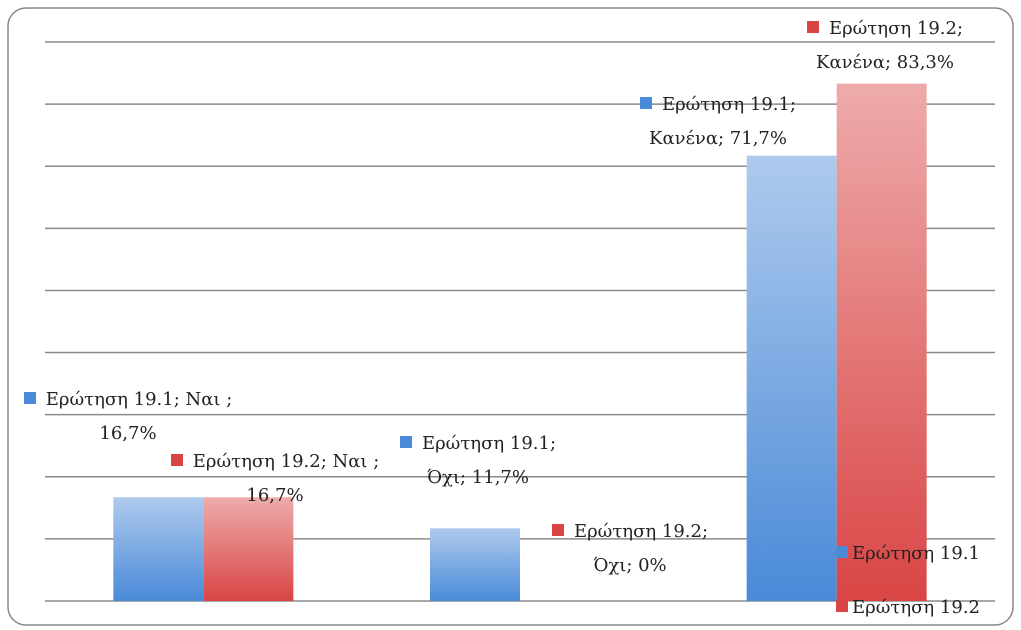 Image resolution: width=1021 pixels, height=630 pixels. What do you see at coordinates (630, 549) in the screenshot?
I see `data-label: Ερώτηση 19.2; Όχι; 0%` at bounding box center [630, 549].